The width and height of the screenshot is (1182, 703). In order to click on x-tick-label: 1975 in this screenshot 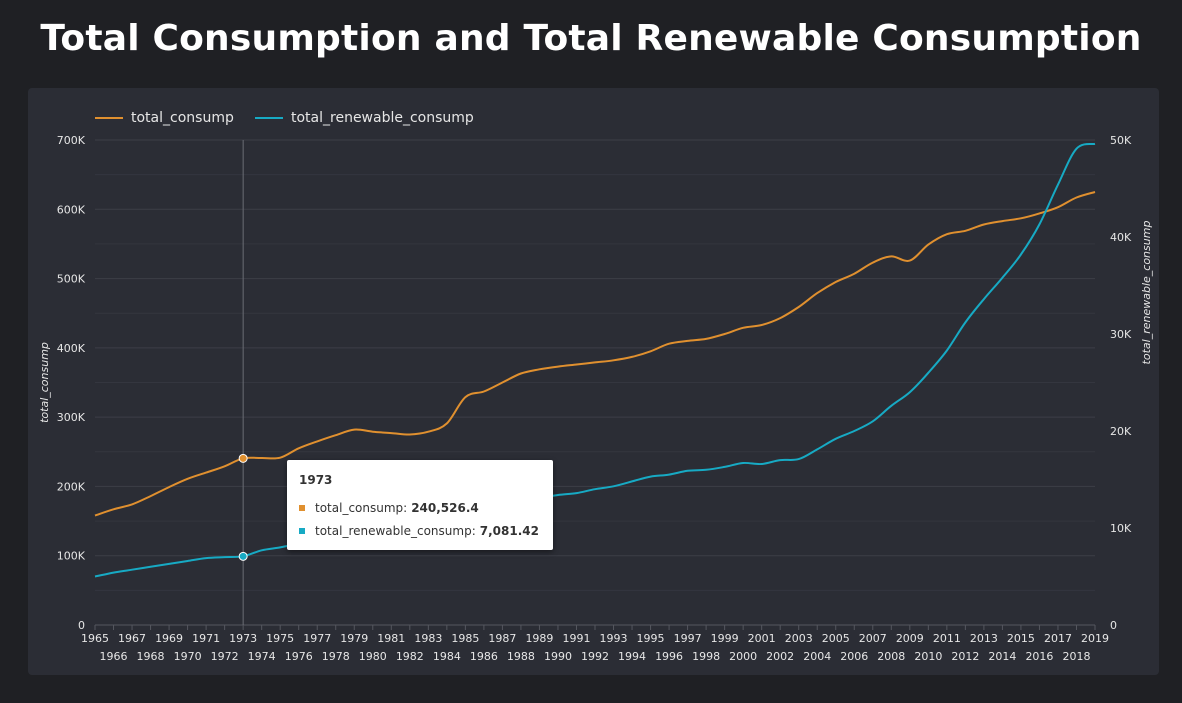, I will do `click(280, 638)`.